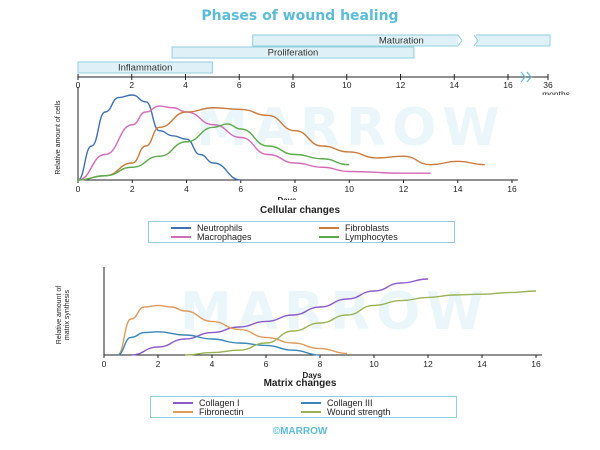 The height and width of the screenshot is (450, 600). I want to click on series-line-macrophages, so click(254, 143).